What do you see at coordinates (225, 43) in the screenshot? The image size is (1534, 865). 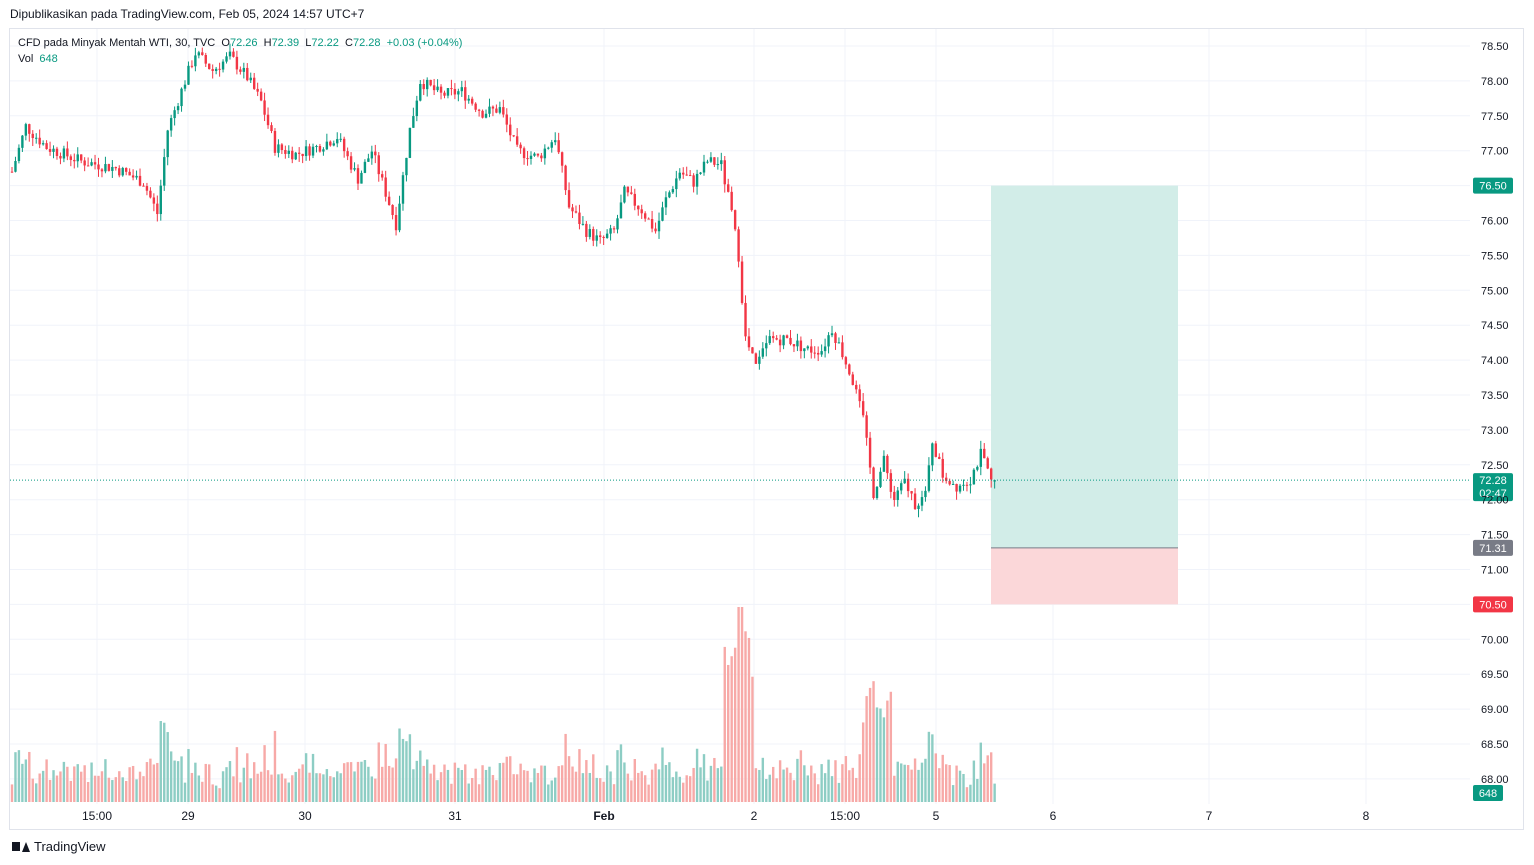 I see `open-label: O` at bounding box center [225, 43].